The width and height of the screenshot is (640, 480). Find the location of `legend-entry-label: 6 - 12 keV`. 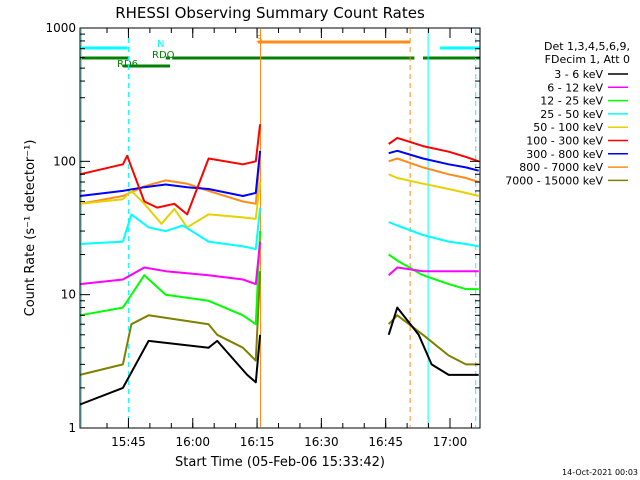

legend-entry-label: 6 - 12 keV is located at coordinates (575, 87).